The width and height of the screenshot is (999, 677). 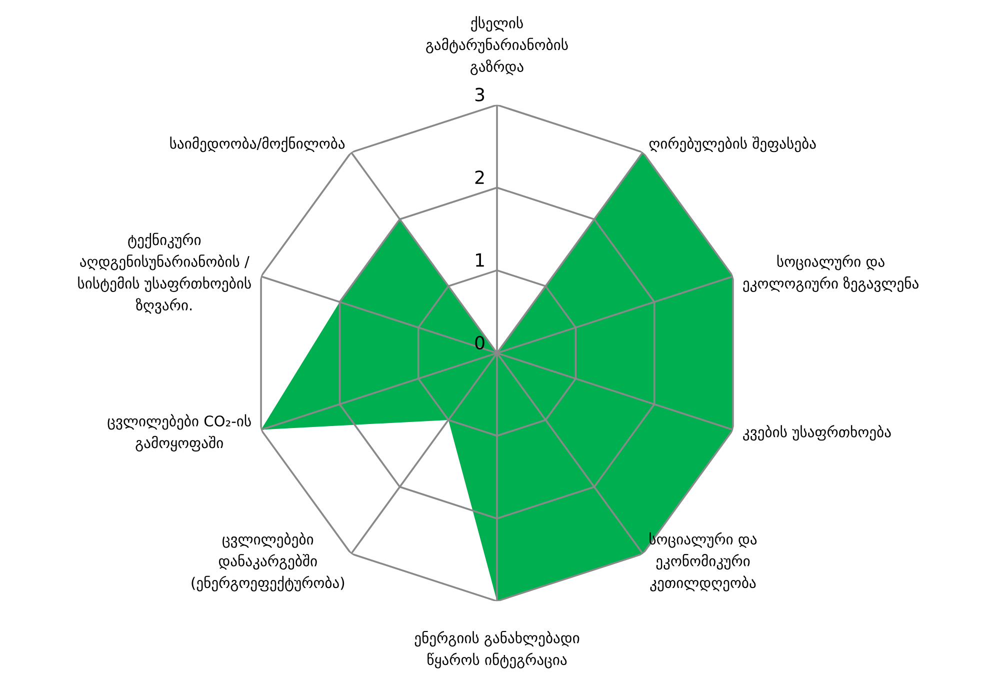 I want to click on spoke-label: კვების უსაფრთხოება, so click(x=817, y=432).